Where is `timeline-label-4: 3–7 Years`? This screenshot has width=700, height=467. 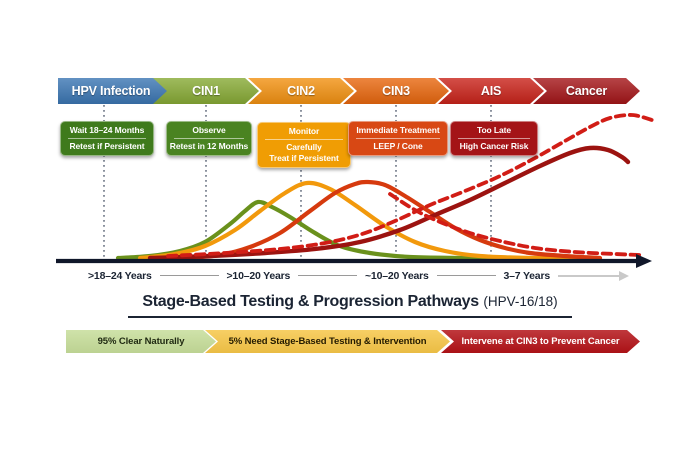 timeline-label-4: 3–7 Years is located at coordinates (527, 275).